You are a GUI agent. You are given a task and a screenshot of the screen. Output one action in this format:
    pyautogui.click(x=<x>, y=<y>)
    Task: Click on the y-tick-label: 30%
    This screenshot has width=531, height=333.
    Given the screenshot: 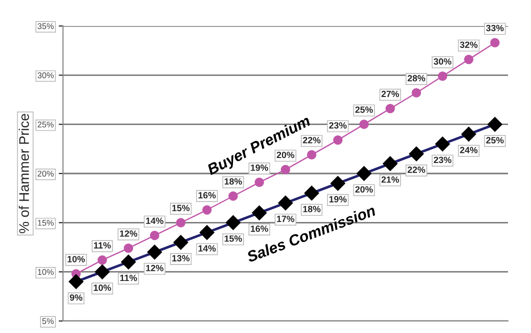 What is the action you would take?
    pyautogui.click(x=46, y=75)
    